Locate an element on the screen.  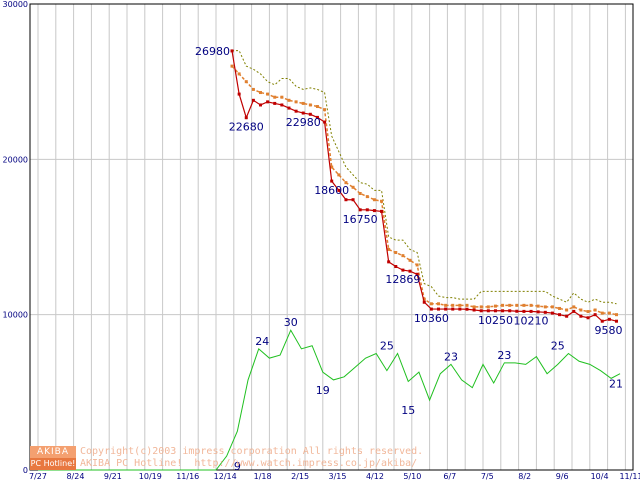
x-tick-label: 11/11 is located at coordinates (629, 476).